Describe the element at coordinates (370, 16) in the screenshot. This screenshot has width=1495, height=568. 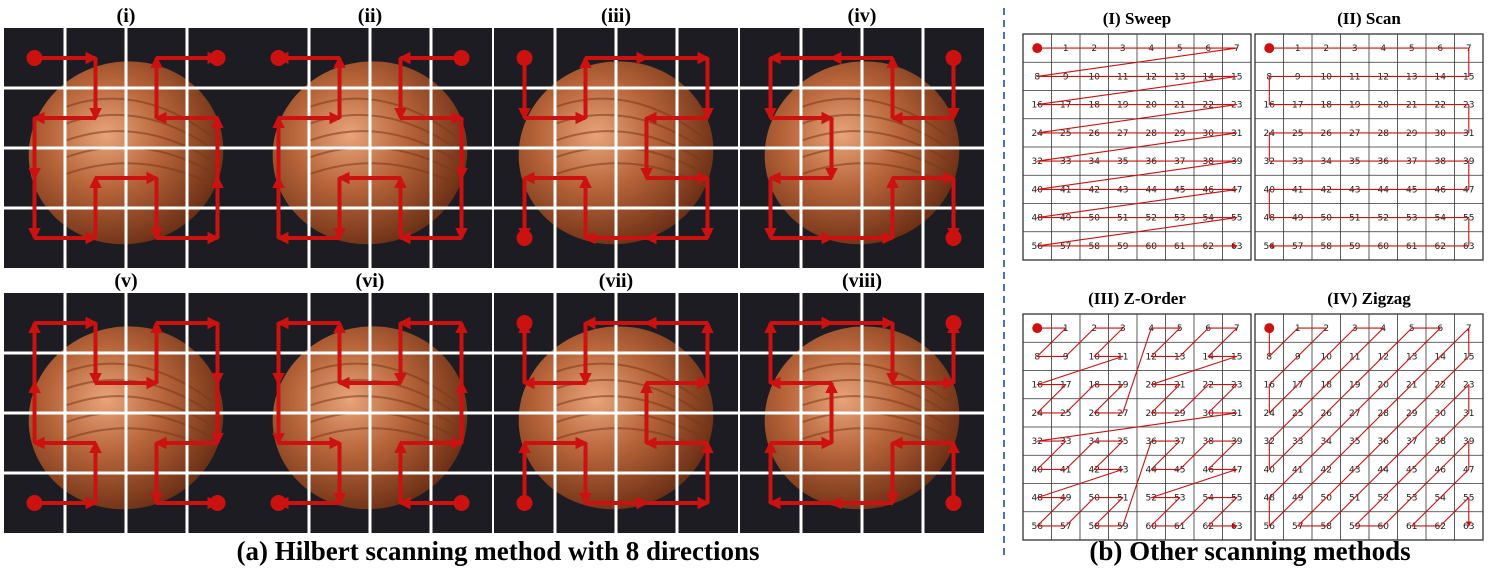
I see `subfigure-label: (ii)` at that location.